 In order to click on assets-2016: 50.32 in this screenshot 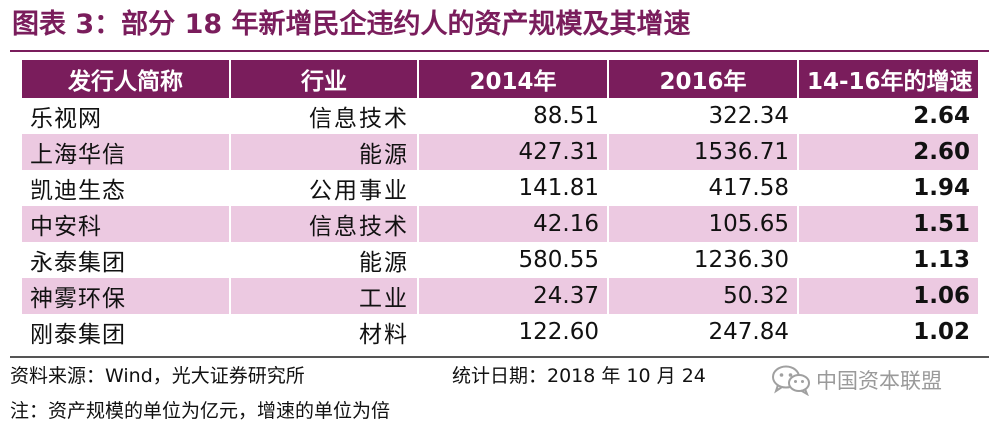, I will do `click(702, 296)`.